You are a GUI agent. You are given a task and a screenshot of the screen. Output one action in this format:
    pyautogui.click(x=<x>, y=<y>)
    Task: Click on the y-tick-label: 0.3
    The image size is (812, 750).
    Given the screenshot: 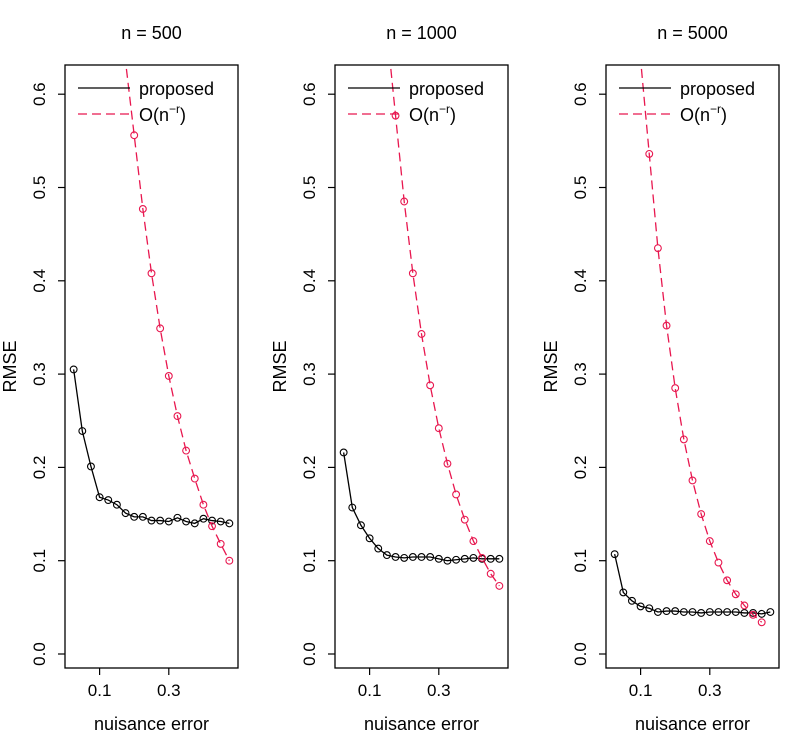 What is the action you would take?
    pyautogui.click(x=309, y=374)
    